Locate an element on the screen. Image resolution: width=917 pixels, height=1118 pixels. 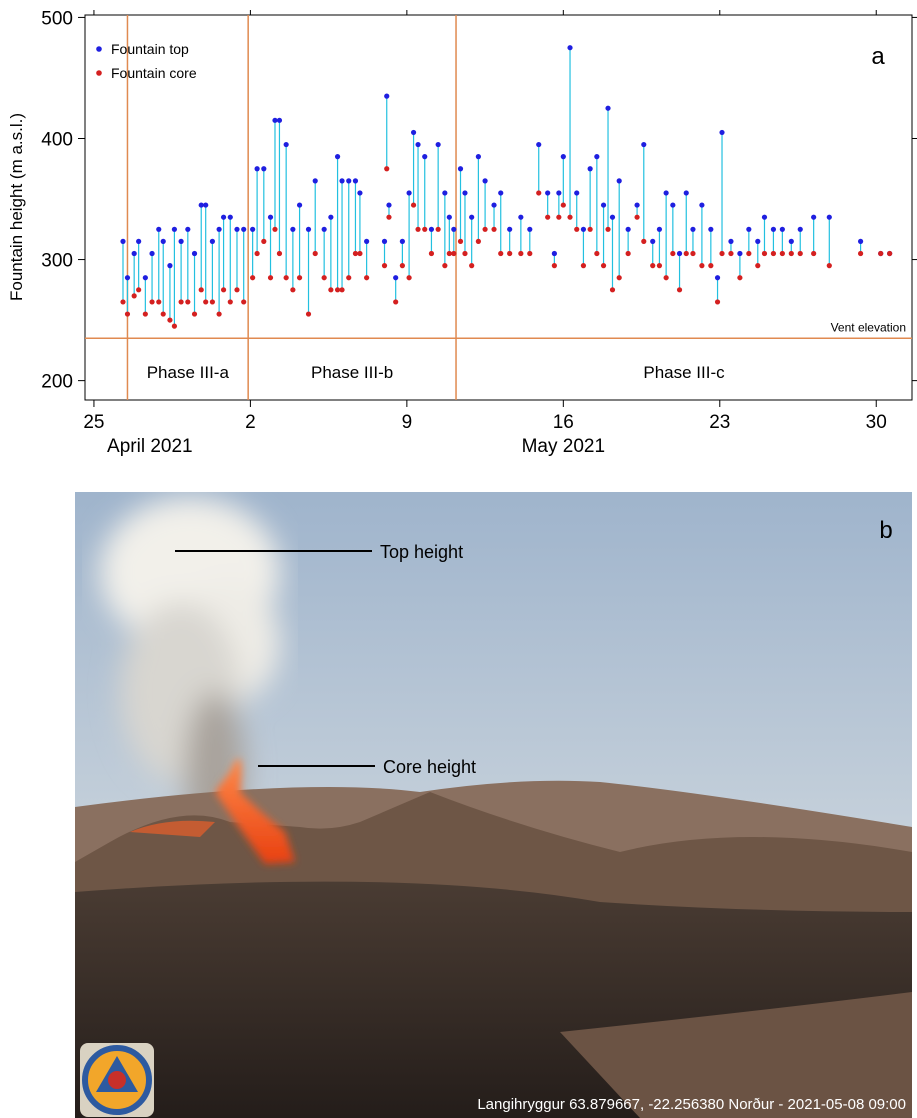
y-tick-label: 400 is located at coordinates (57, 139).